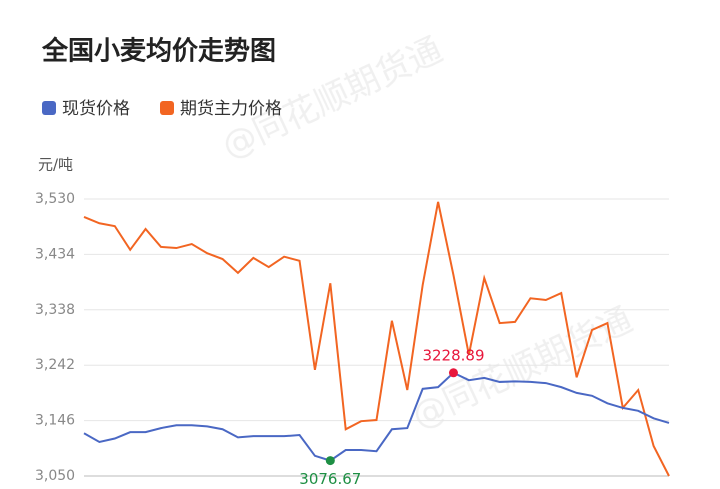 Image resolution: width=720 pixels, height=489 pixels. Describe the element at coordinates (55, 199) in the screenshot. I see `y-tick-label: 3,530` at that location.